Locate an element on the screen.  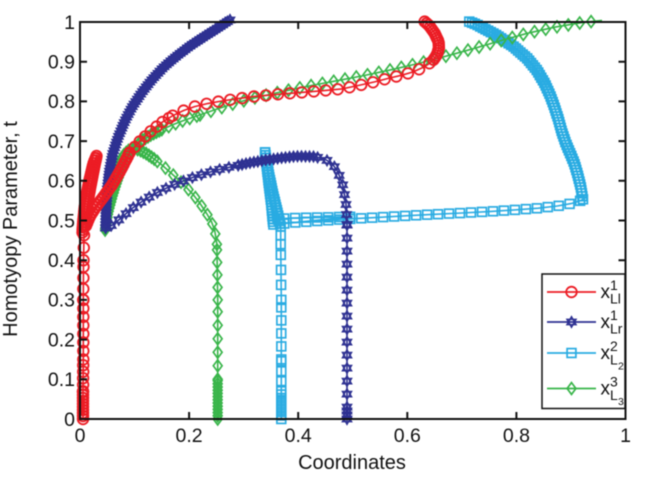
svg-text: Ll is located at coordinates (615, 299).